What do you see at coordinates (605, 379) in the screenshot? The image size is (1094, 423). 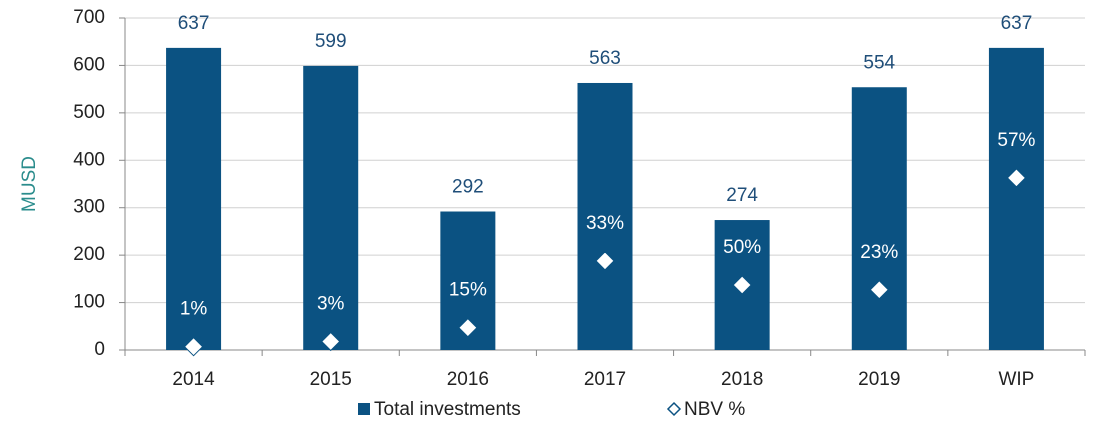 I see `x-tick-label: 2017` at bounding box center [605, 379].